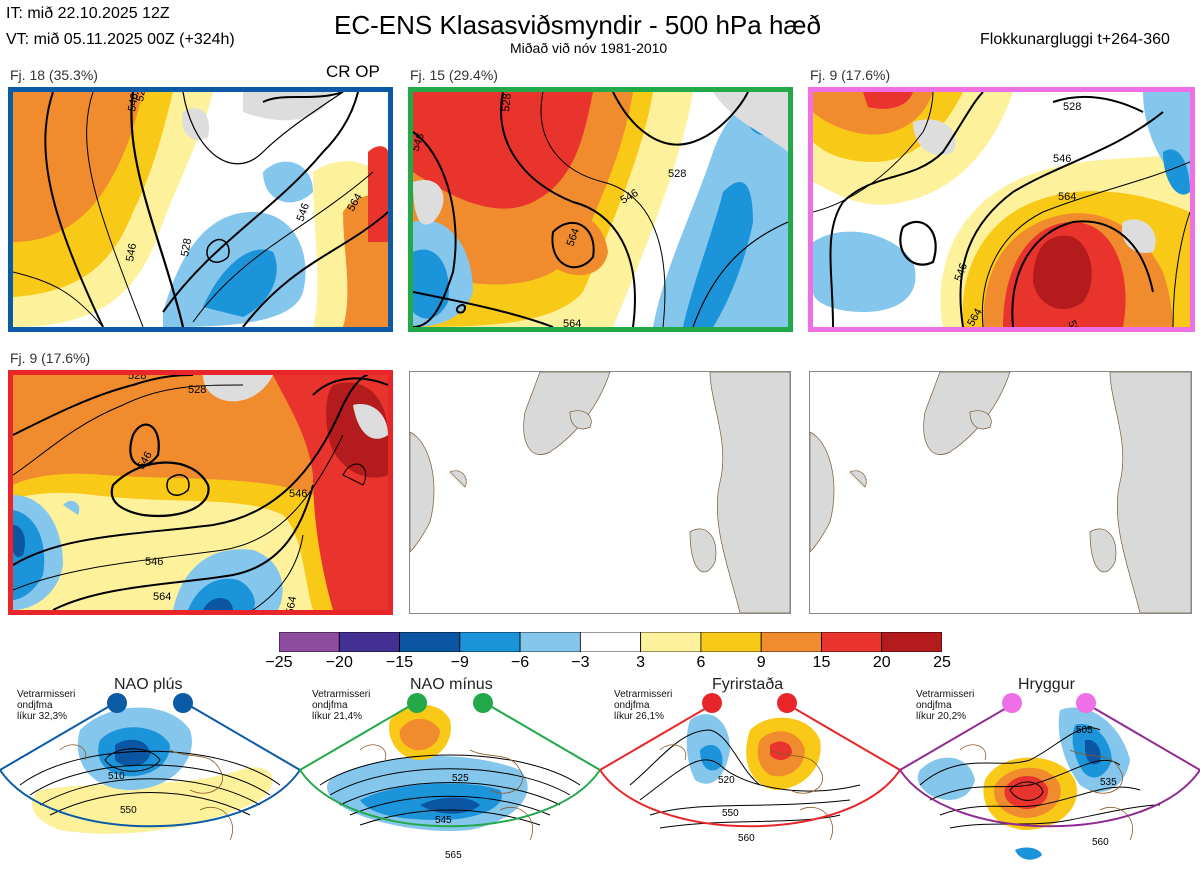 The width and height of the screenshot is (1200, 876). I want to click on colorbar-tick-label: −3, so click(580, 662).